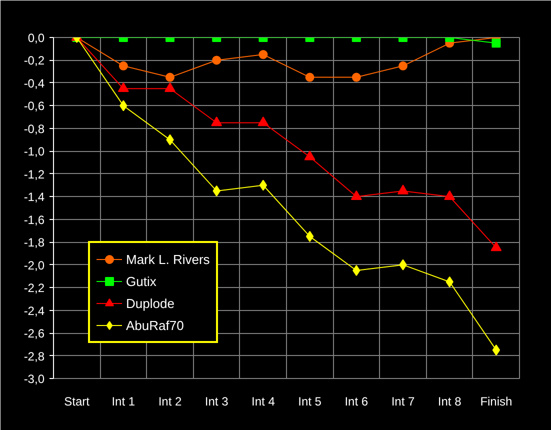  Describe the element at coordinates (34, 333) in the screenshot. I see `y-tick-label: -2,6` at that location.